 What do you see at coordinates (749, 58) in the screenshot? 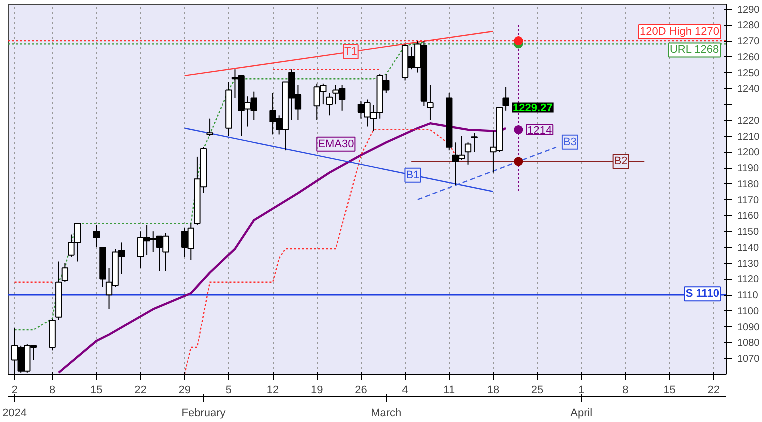
I see `y-tick-label: 1260` at bounding box center [749, 58].